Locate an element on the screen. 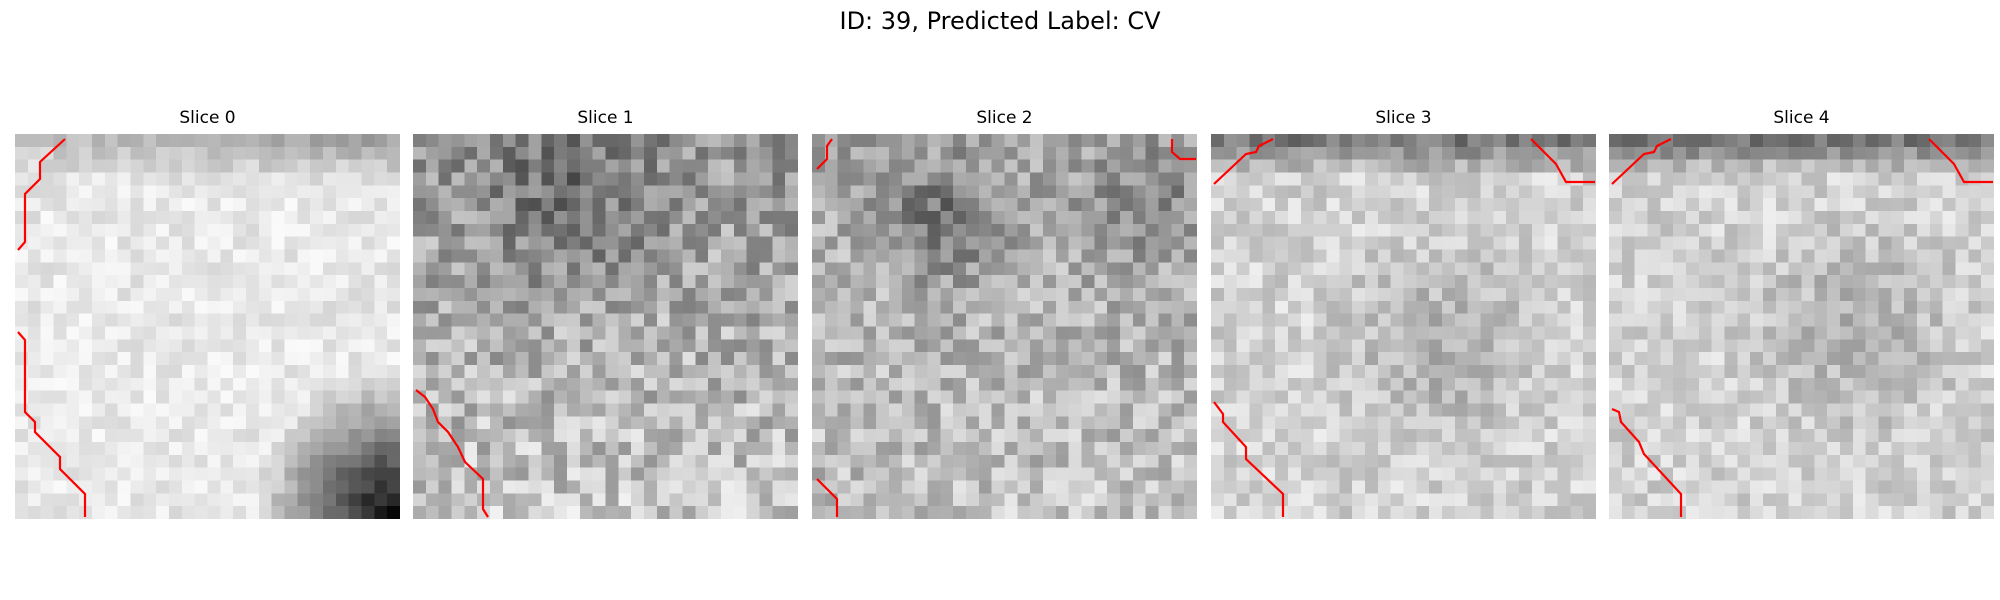 Image resolution: width=2000 pixels, height=600 pixels. slice-title: Slice 2 is located at coordinates (1004, 118).